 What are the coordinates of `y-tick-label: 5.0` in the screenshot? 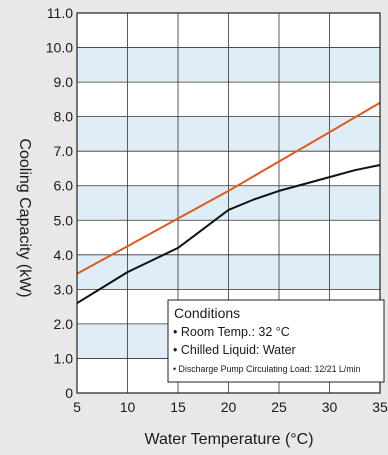 It's located at (64, 220).